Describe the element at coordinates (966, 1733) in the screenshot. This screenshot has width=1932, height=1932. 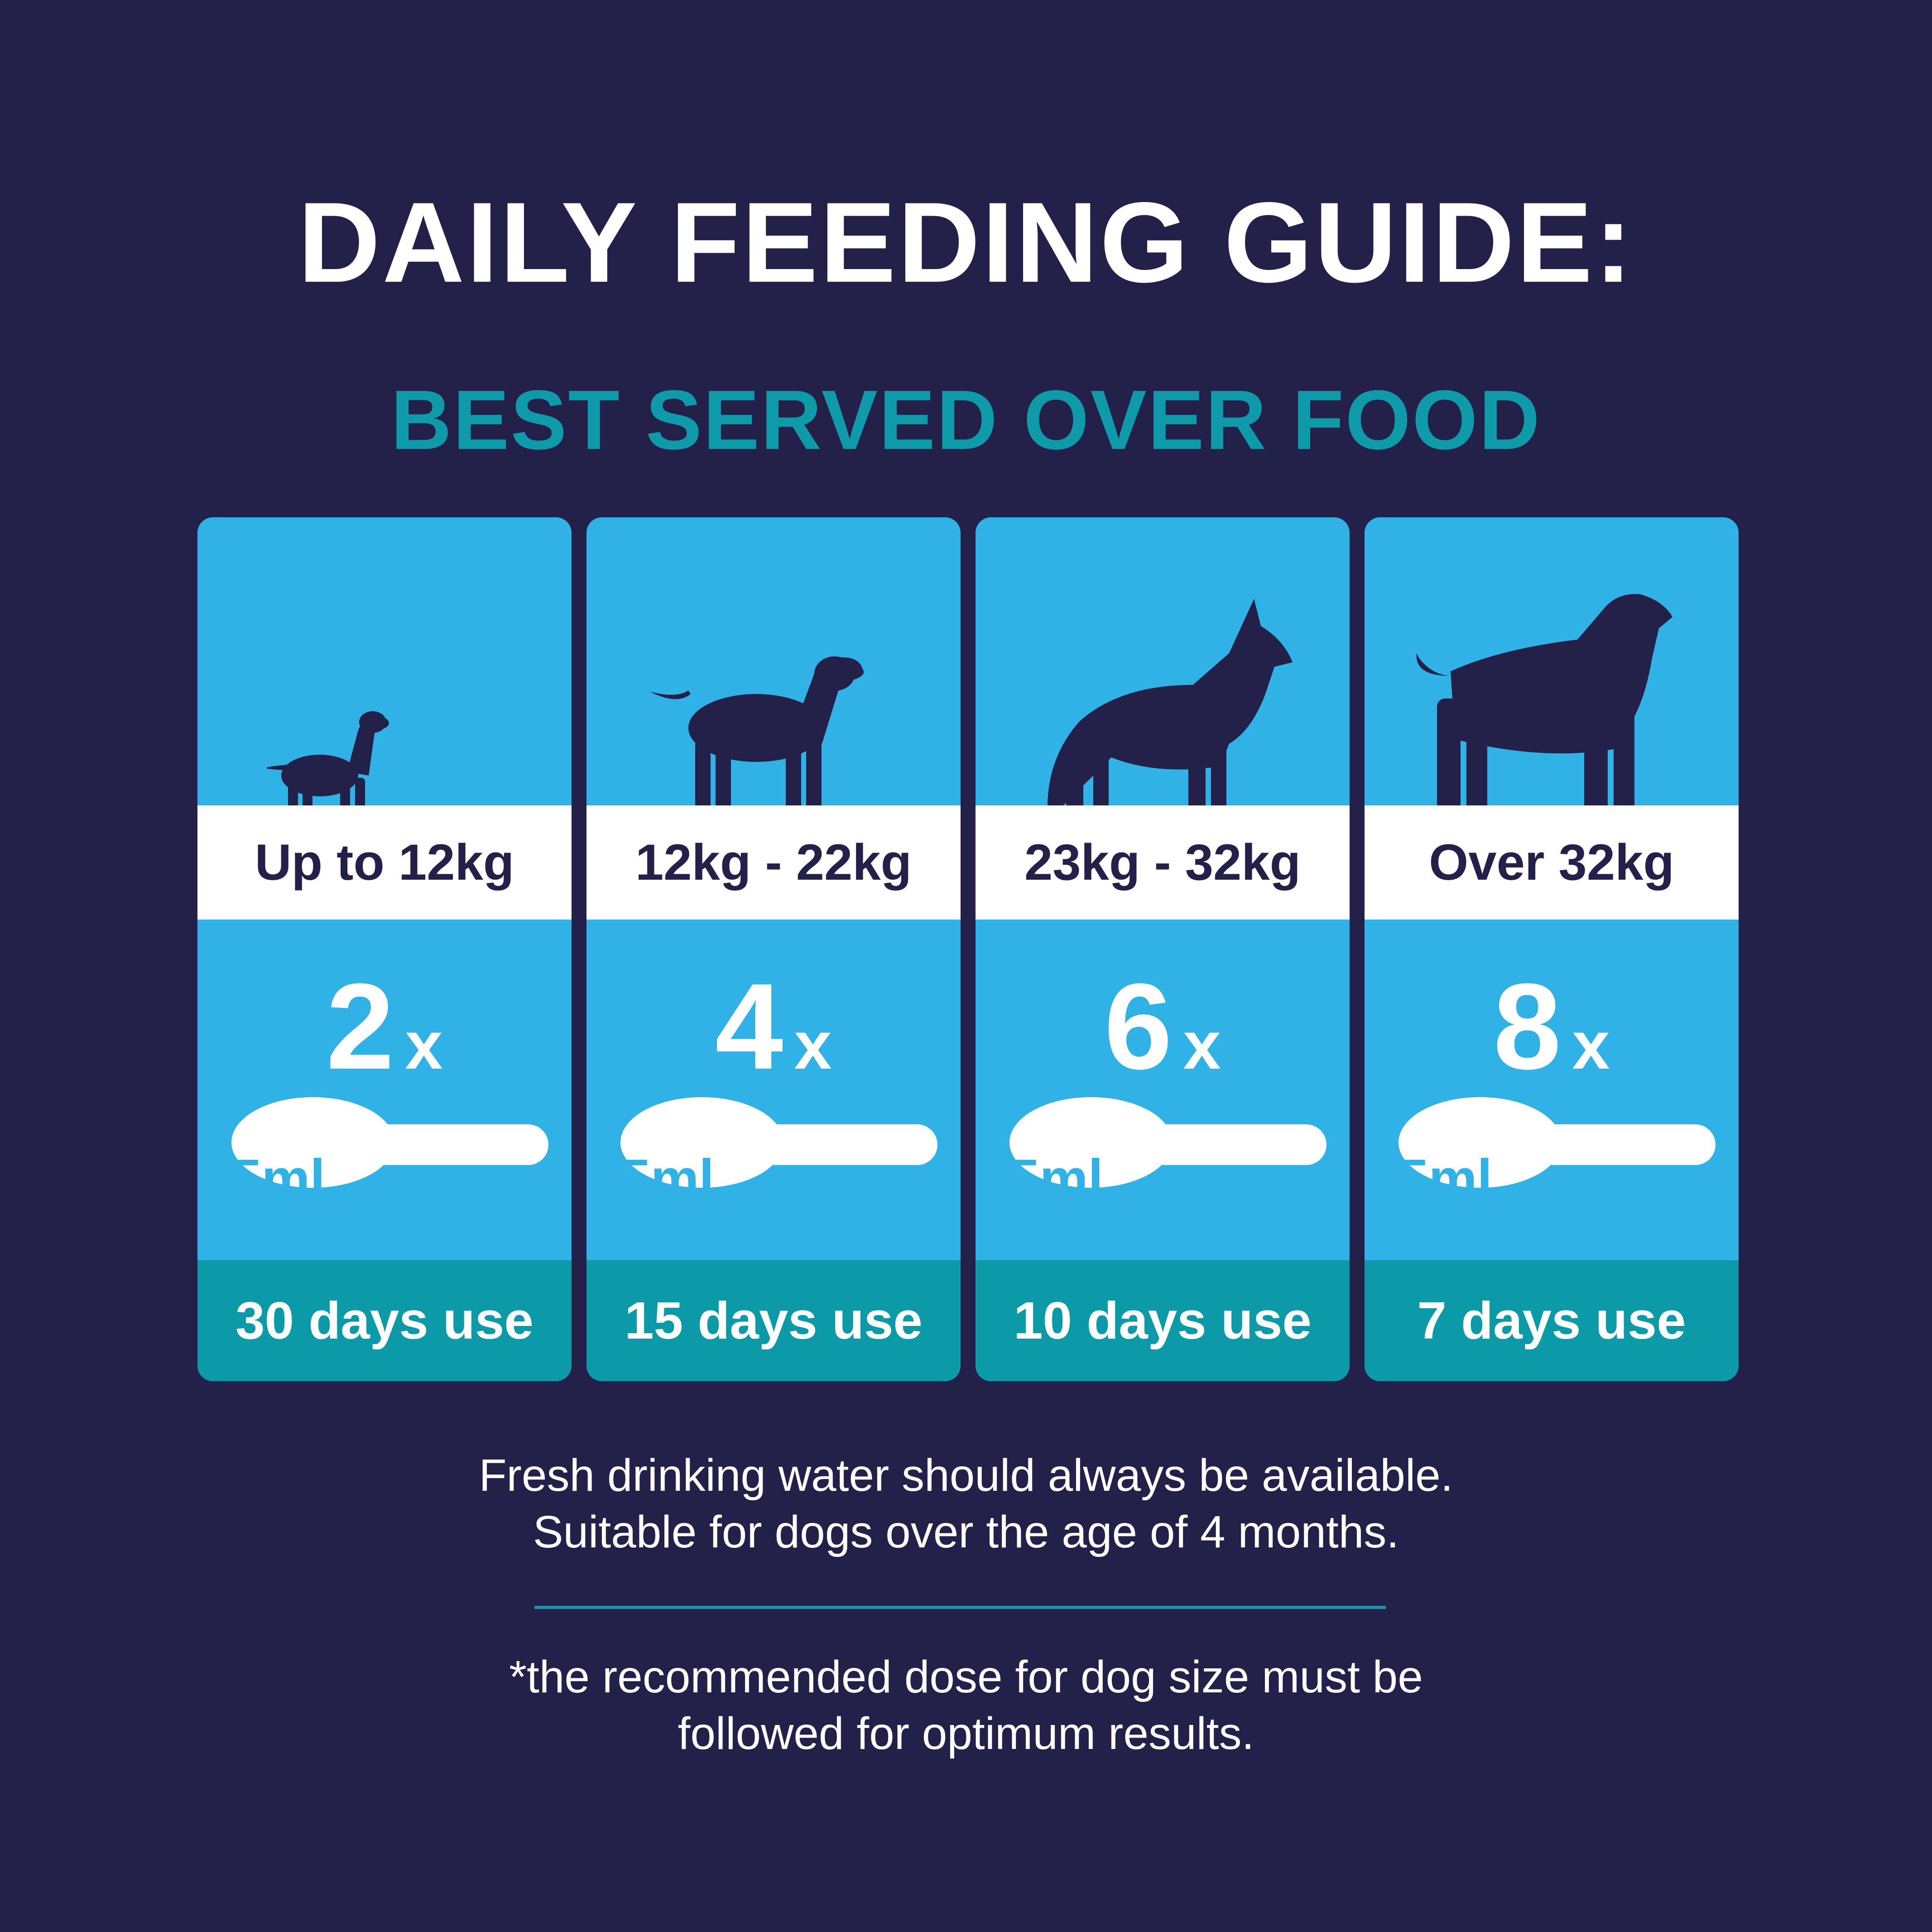
I see `dose-footnote-line2: followed for optimum results.` at that location.